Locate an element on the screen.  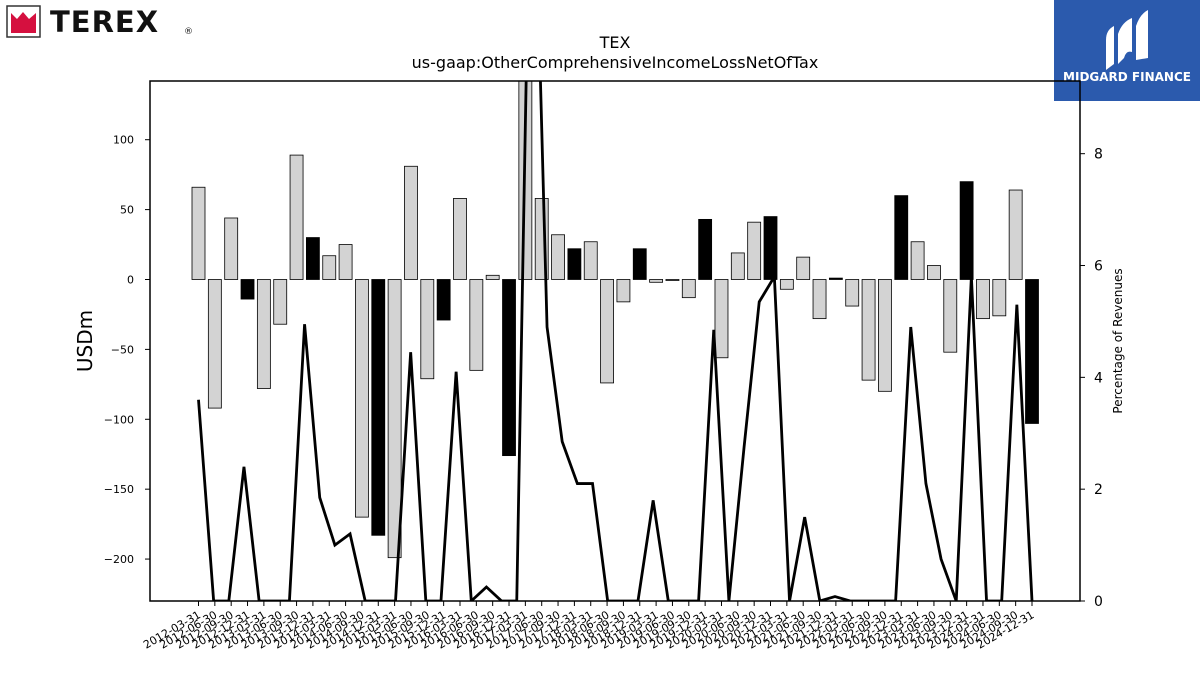
y-axis-right: 0 2 4 6 8 is located at coordinates (1091, 378).